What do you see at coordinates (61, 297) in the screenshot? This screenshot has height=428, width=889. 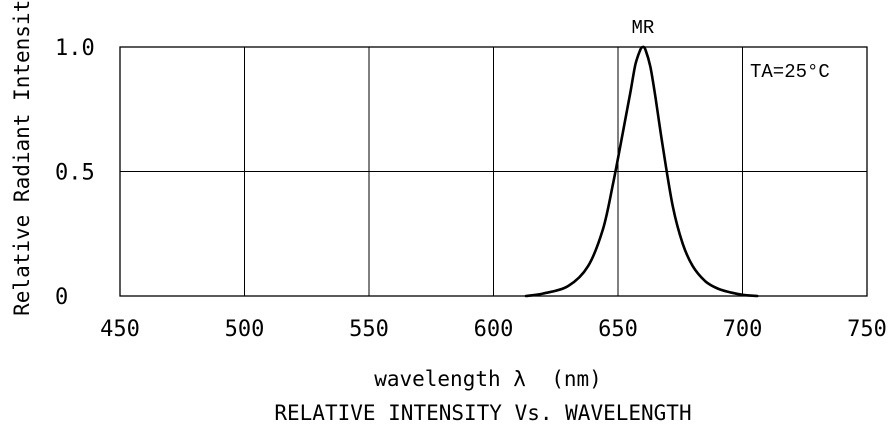 I see `y-tick-label: 0` at bounding box center [61, 297].